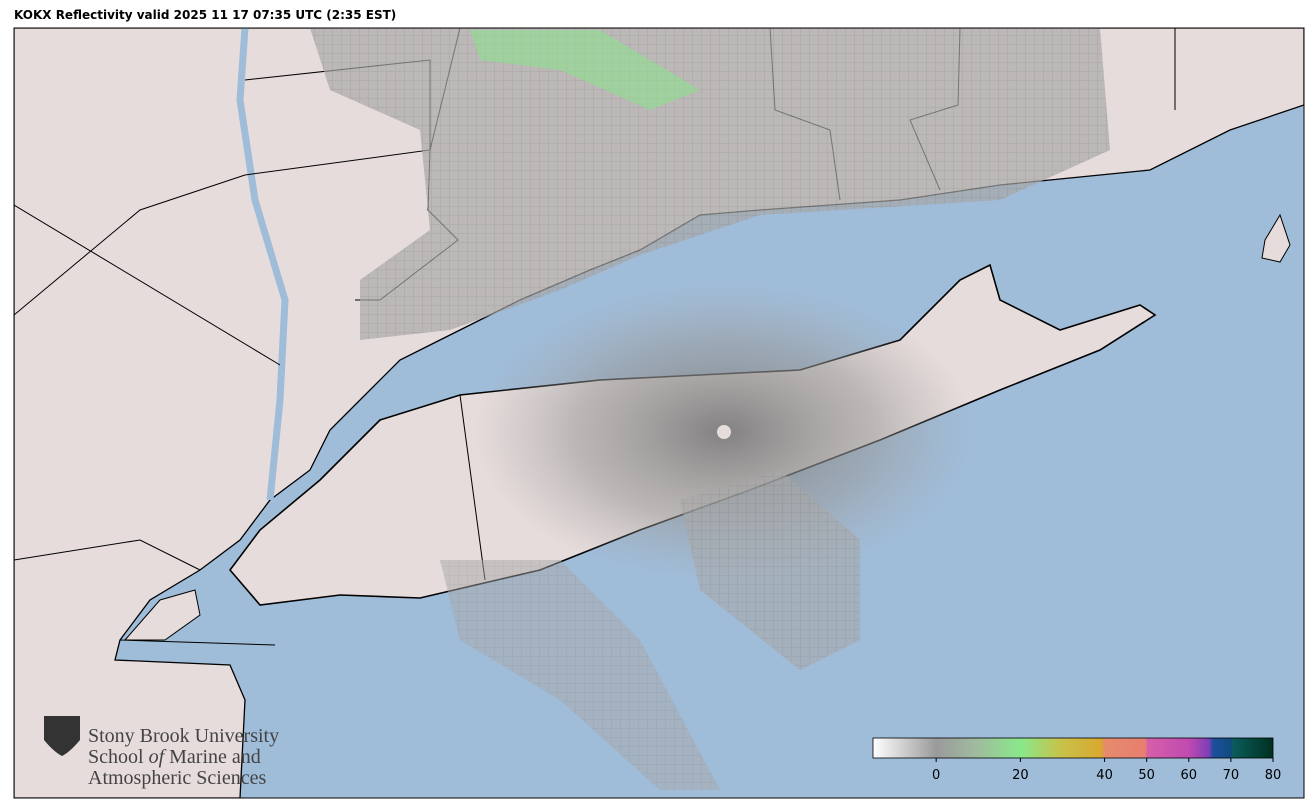  What do you see at coordinates (162, 615) in the screenshot?
I see `staten-island` at bounding box center [162, 615].